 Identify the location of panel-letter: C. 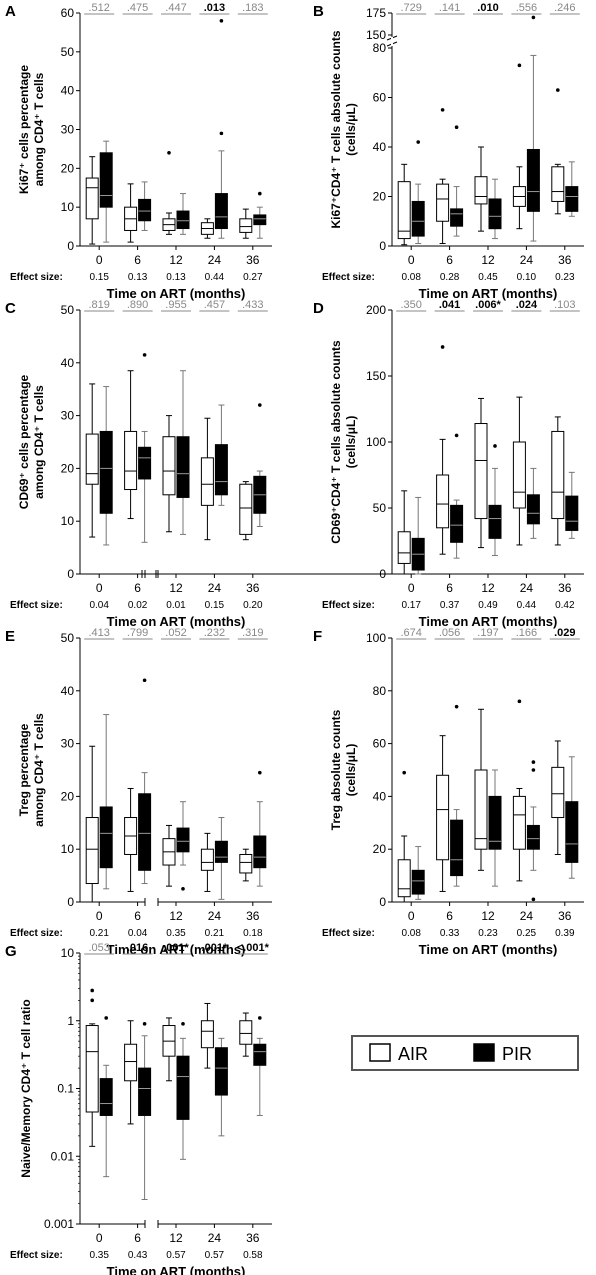
(10, 308).